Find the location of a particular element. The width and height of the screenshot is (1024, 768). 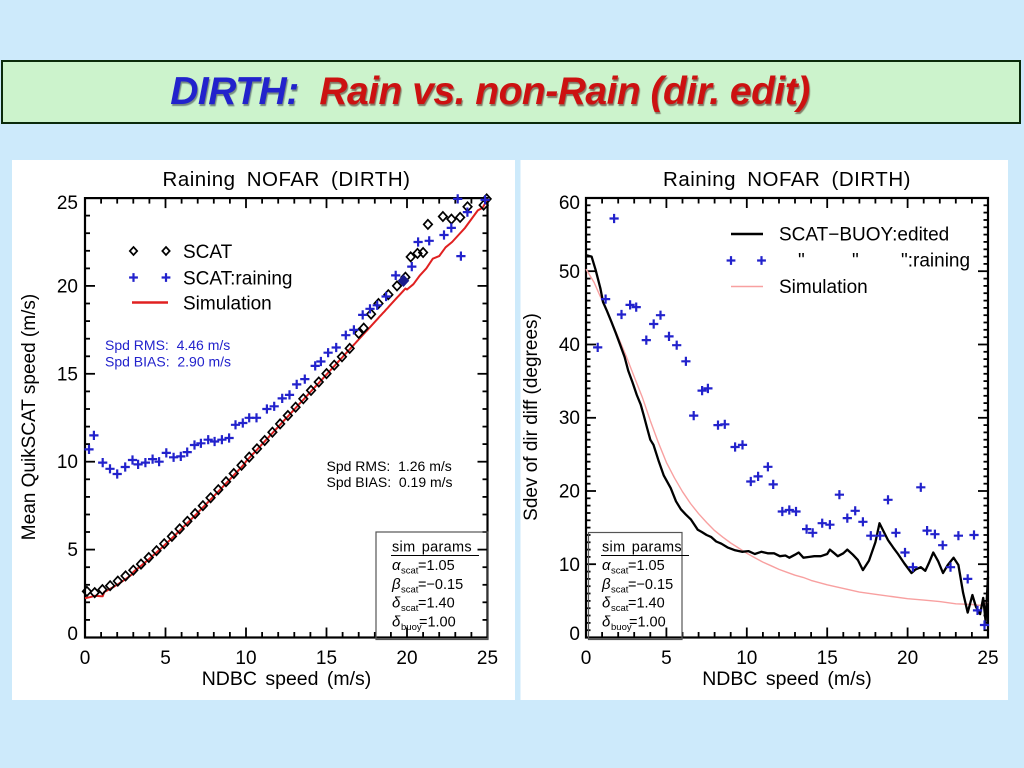

svg-text: Spd RMS: 4.46 m/s is located at coordinates (167, 345).